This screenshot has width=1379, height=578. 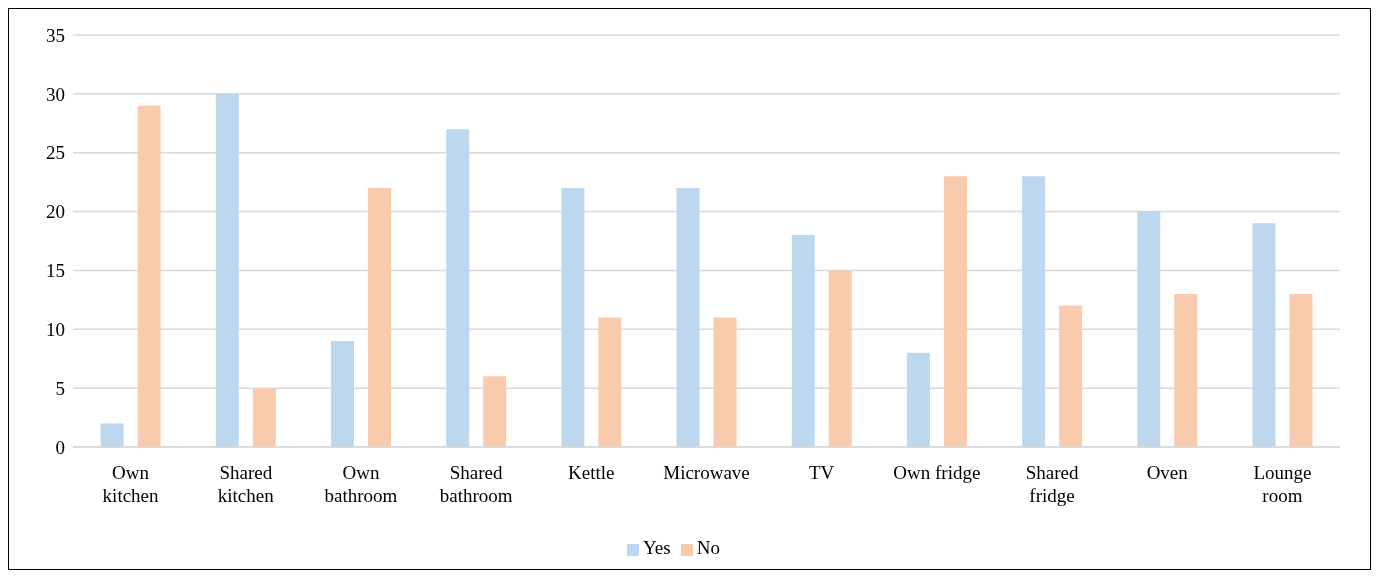 I want to click on y-tick-label: 25, so click(x=55, y=153).